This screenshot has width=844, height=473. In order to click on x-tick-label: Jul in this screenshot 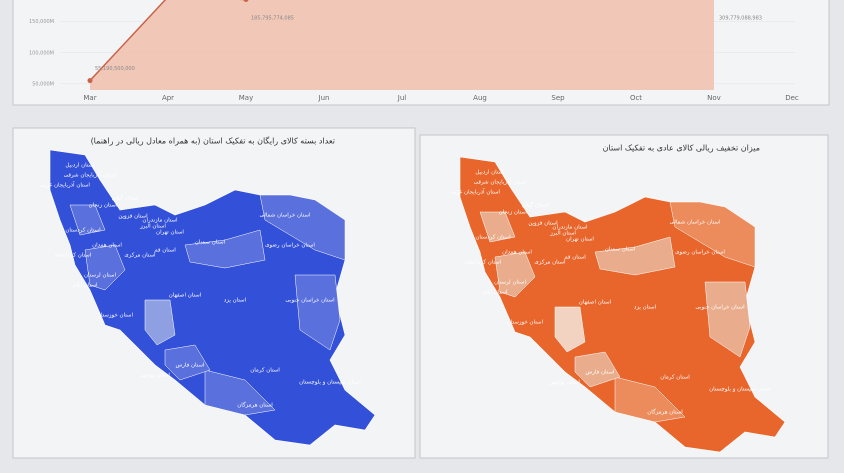, I will do `click(402, 98)`.